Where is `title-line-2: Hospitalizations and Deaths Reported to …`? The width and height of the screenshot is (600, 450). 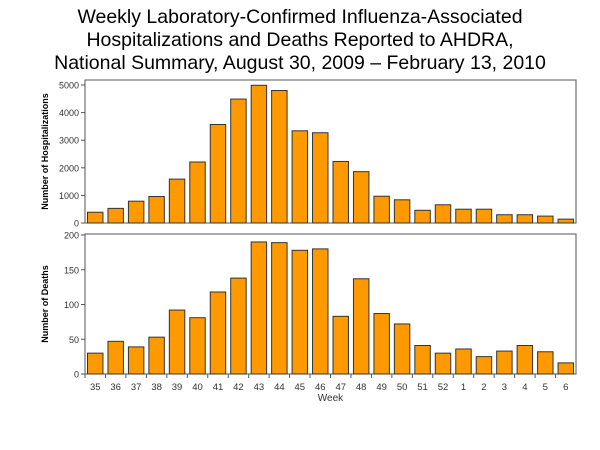
title-line-2: Hospitalizations and Deaths Reported to … is located at coordinates (300, 40).